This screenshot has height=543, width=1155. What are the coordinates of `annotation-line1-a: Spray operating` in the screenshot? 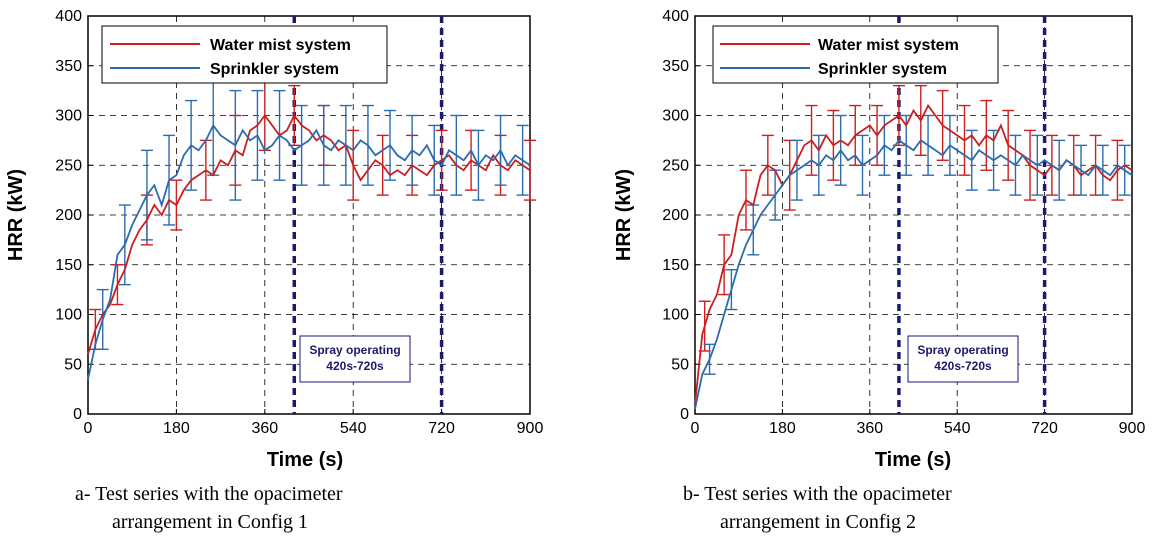 It's located at (354, 350).